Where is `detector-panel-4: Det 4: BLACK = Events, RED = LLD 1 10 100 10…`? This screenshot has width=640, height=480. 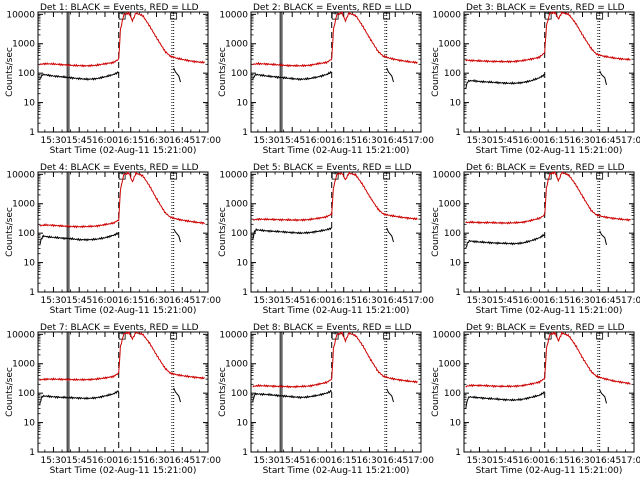
detector-panel-4: Det 4: BLACK = Events, RED = LLD 1 10 100 10… is located at coordinates (113, 239).